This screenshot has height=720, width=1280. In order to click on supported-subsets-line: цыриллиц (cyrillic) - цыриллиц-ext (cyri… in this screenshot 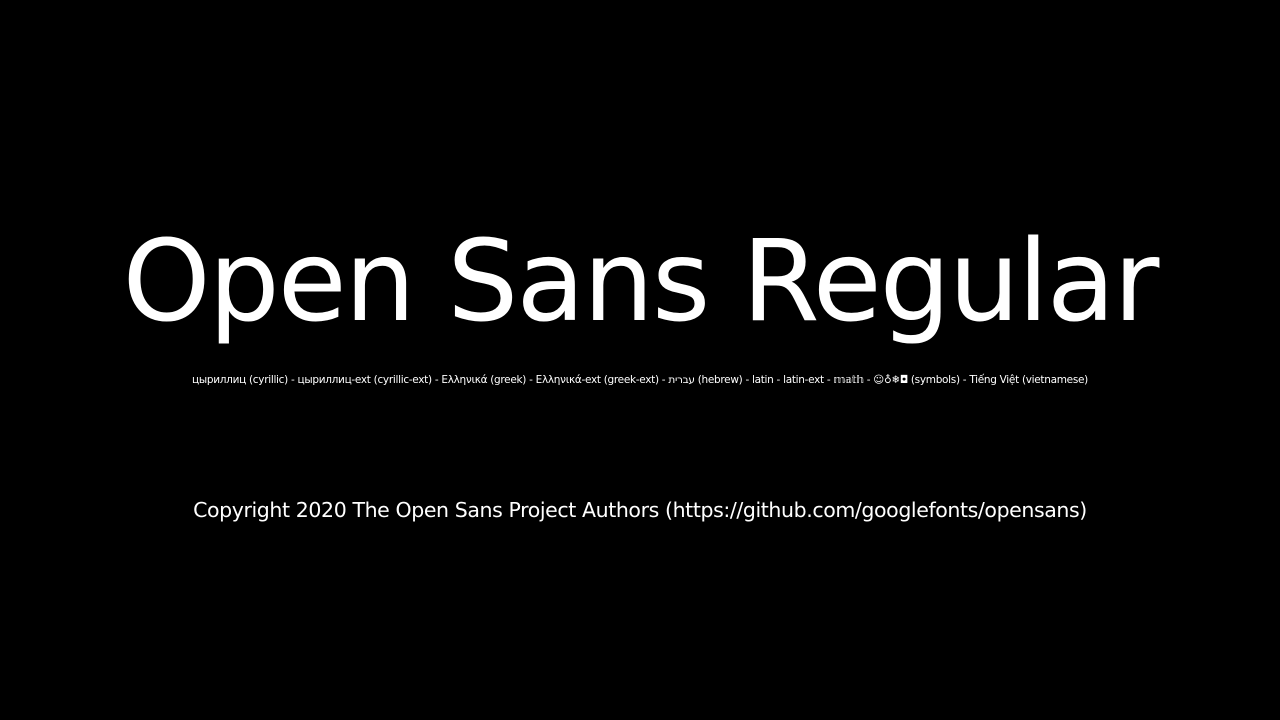, I will do `click(640, 380)`.